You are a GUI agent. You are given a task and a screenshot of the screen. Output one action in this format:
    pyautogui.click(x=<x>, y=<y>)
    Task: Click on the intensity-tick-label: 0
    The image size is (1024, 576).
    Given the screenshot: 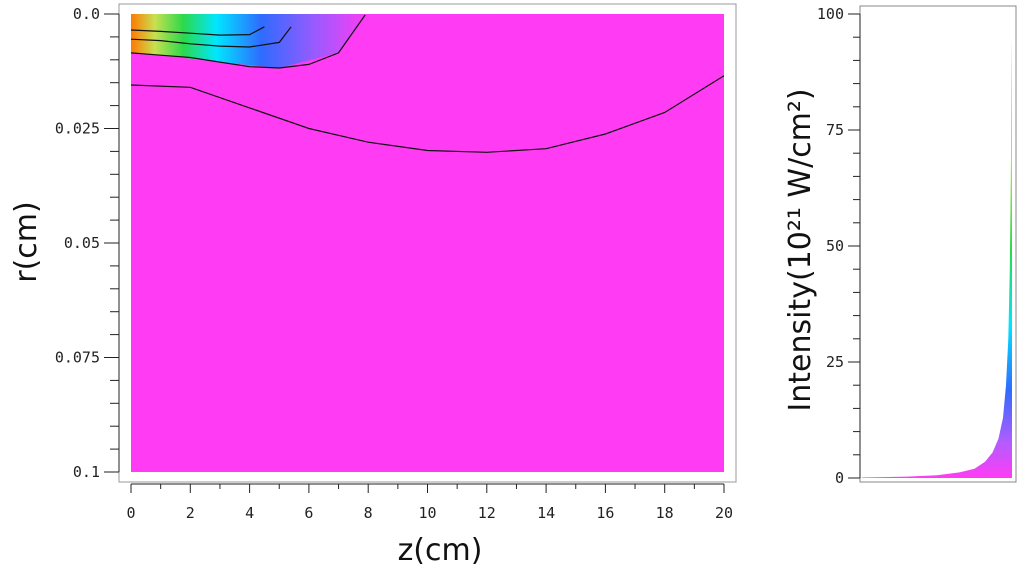 What is the action you would take?
    pyautogui.click(x=839, y=478)
    